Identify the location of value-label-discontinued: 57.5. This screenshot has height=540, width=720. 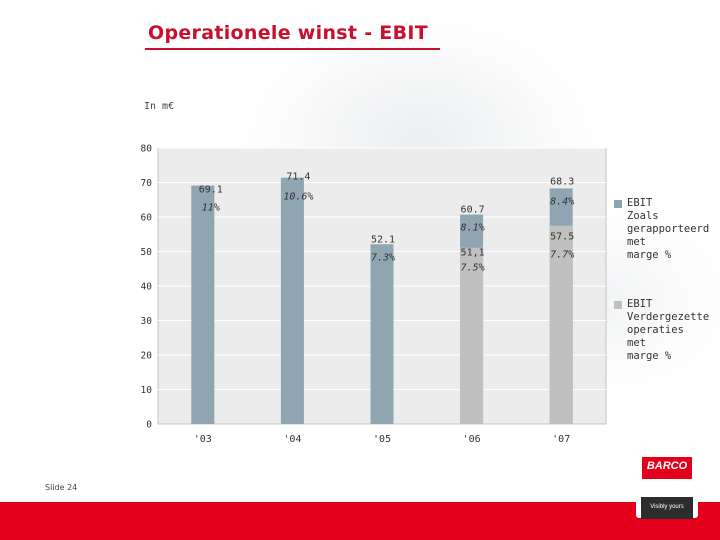
(562, 237).